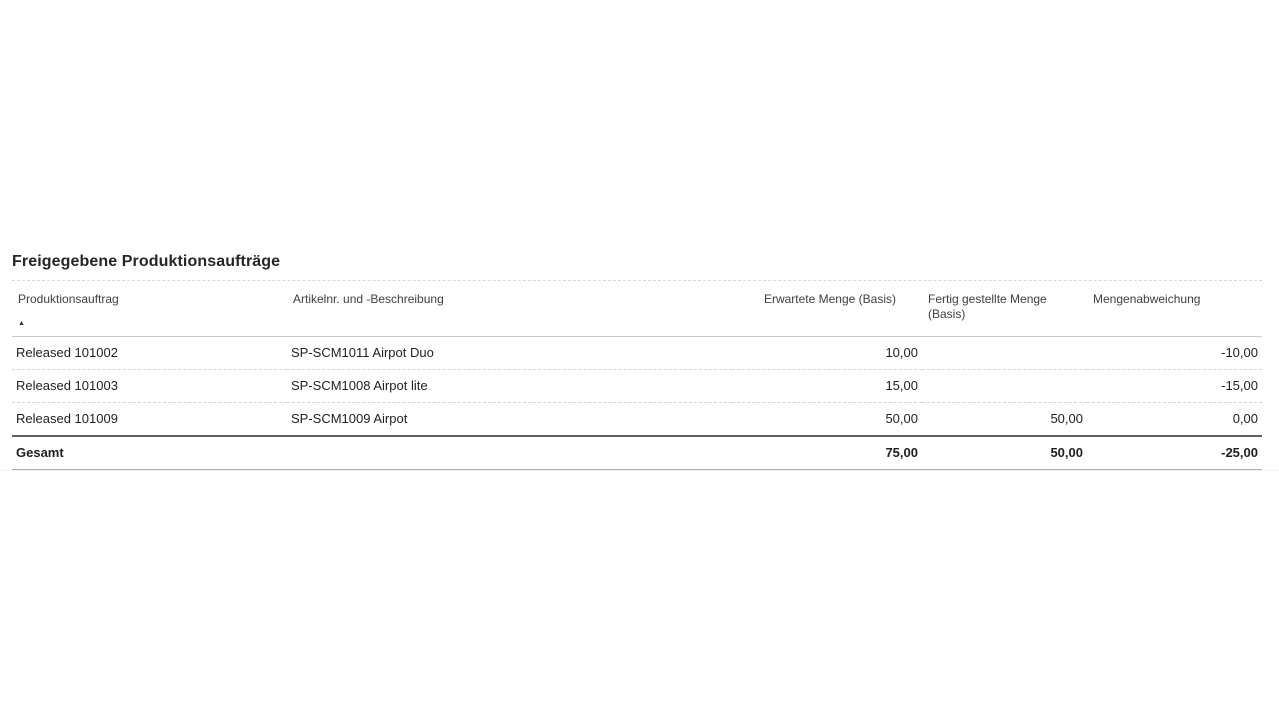 The height and width of the screenshot is (720, 1279). I want to click on column-header-mengenabweichung: Mengenabweichung, so click(1174, 309).